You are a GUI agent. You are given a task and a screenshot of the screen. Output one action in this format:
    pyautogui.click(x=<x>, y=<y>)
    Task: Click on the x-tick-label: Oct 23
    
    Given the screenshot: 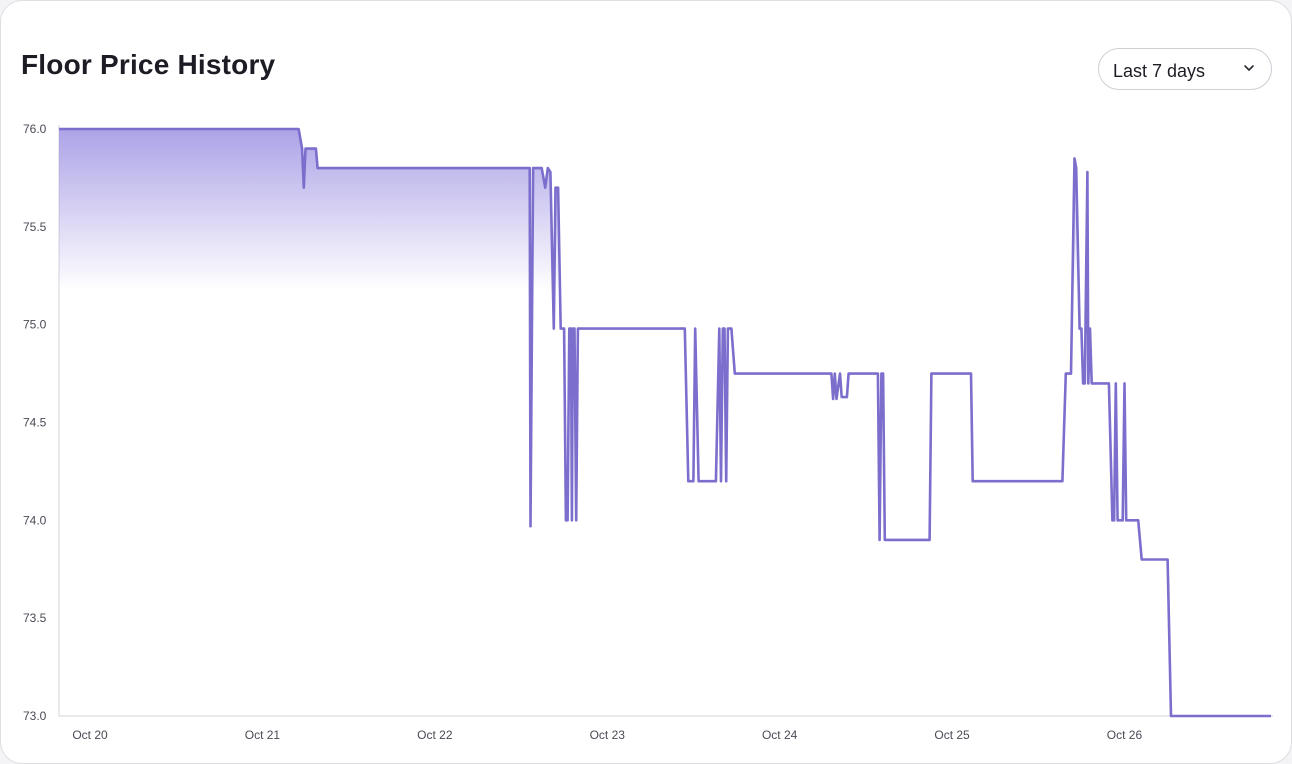 What is the action you would take?
    pyautogui.click(x=608, y=735)
    